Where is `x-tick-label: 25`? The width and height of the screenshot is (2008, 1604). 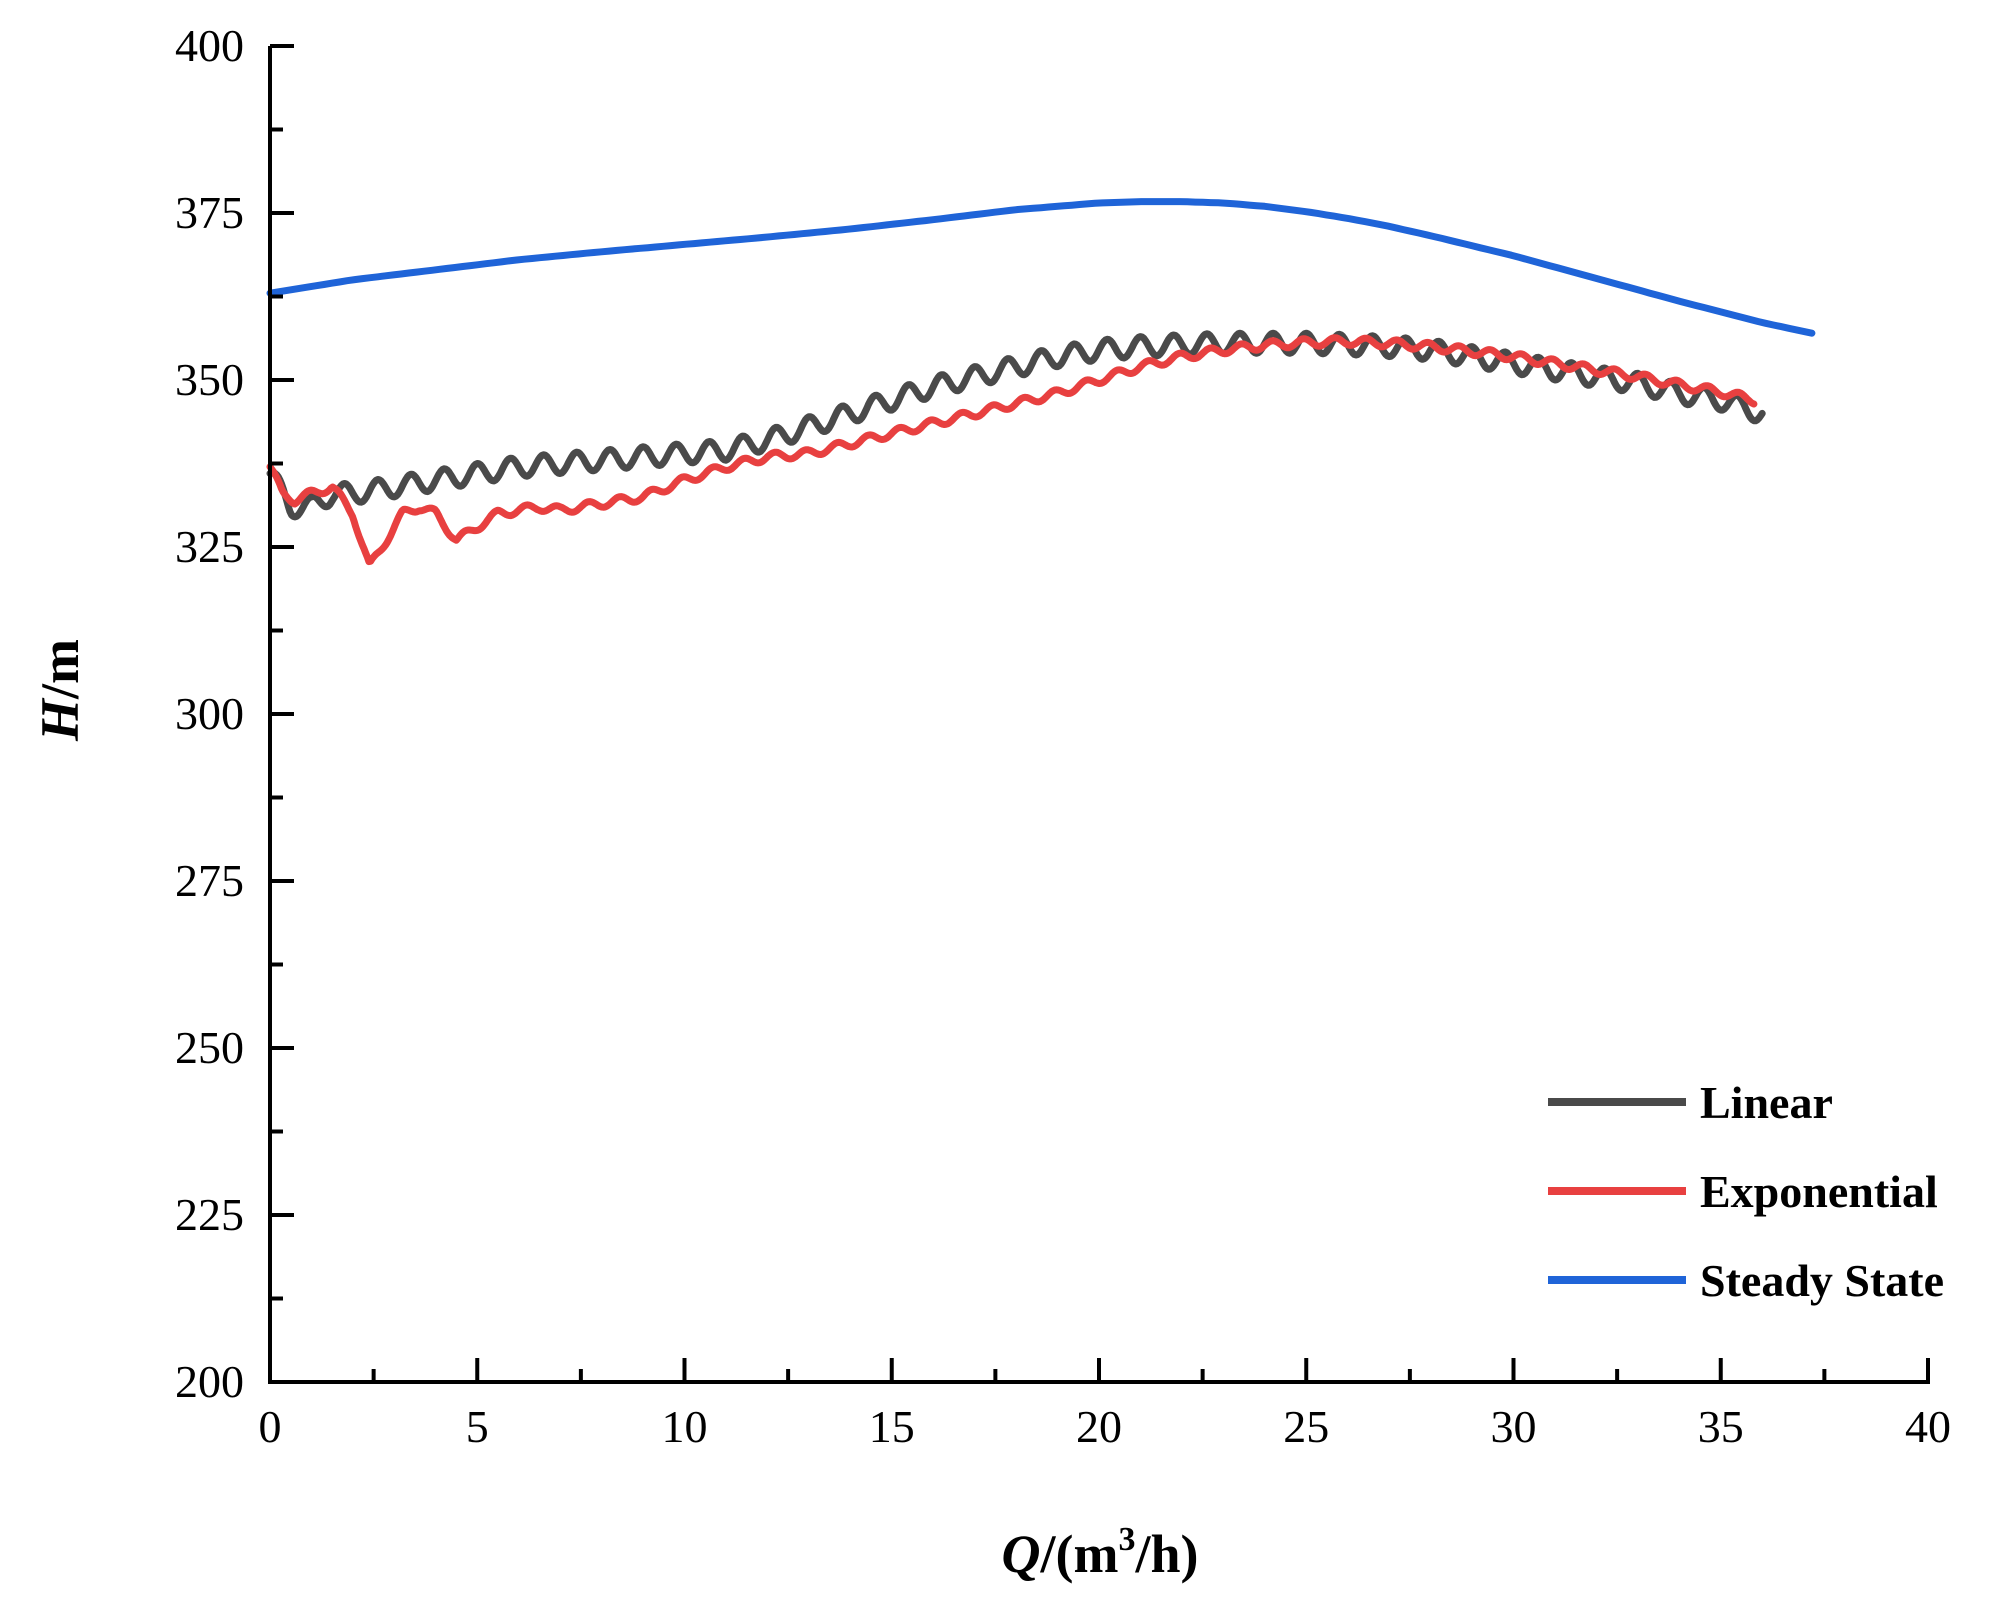 x-tick-label: 25 is located at coordinates (1306, 1426).